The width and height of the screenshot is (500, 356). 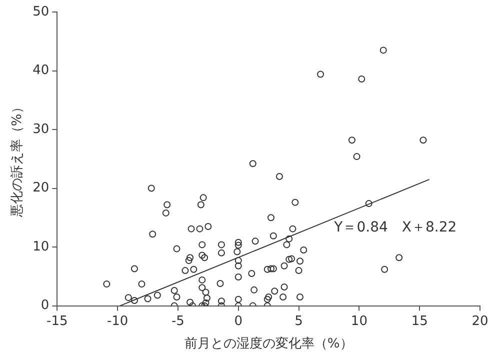 I want to click on y-axis-title: 悪化の訴え率（%）, so click(x=17, y=159).